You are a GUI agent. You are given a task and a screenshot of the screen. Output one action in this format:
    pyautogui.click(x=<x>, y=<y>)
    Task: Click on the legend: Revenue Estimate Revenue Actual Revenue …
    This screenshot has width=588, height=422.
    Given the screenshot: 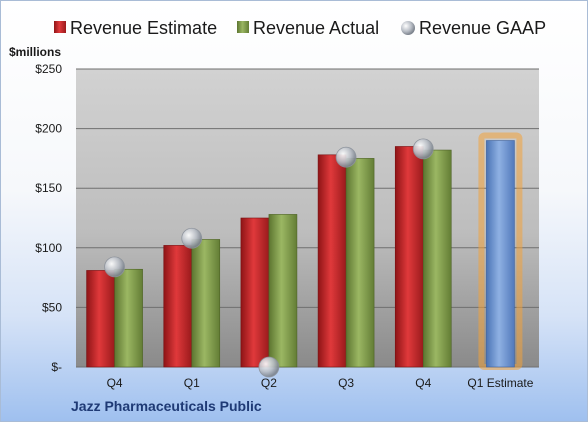 What is the action you would take?
    pyautogui.click(x=300, y=28)
    